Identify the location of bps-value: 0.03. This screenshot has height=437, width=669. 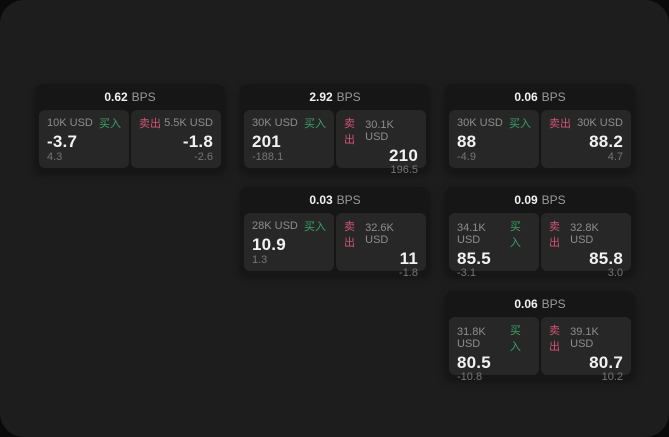
(321, 200).